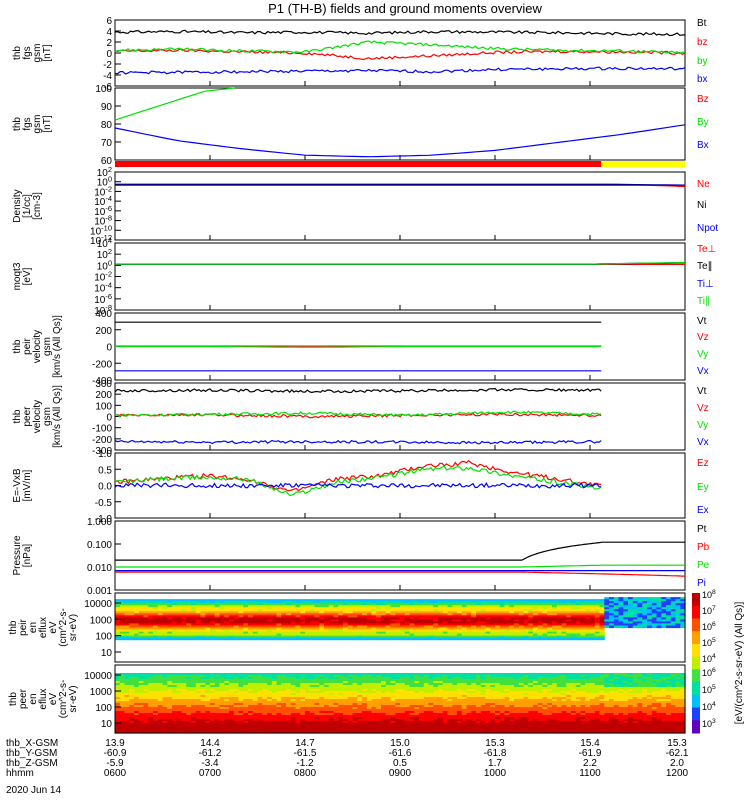 Image resolution: width=750 pixels, height=800 pixels. I want to click on y-tick-label: 0.5, so click(105, 470).